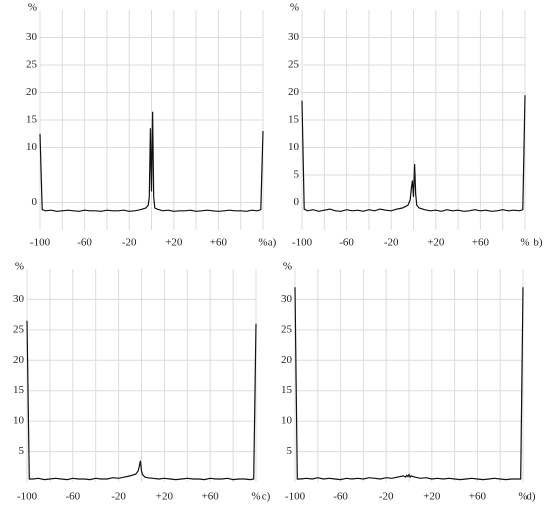 This screenshot has height=527, width=550. Describe the element at coordinates (531, 497) in the screenshot. I see `panel-label: d)` at that location.